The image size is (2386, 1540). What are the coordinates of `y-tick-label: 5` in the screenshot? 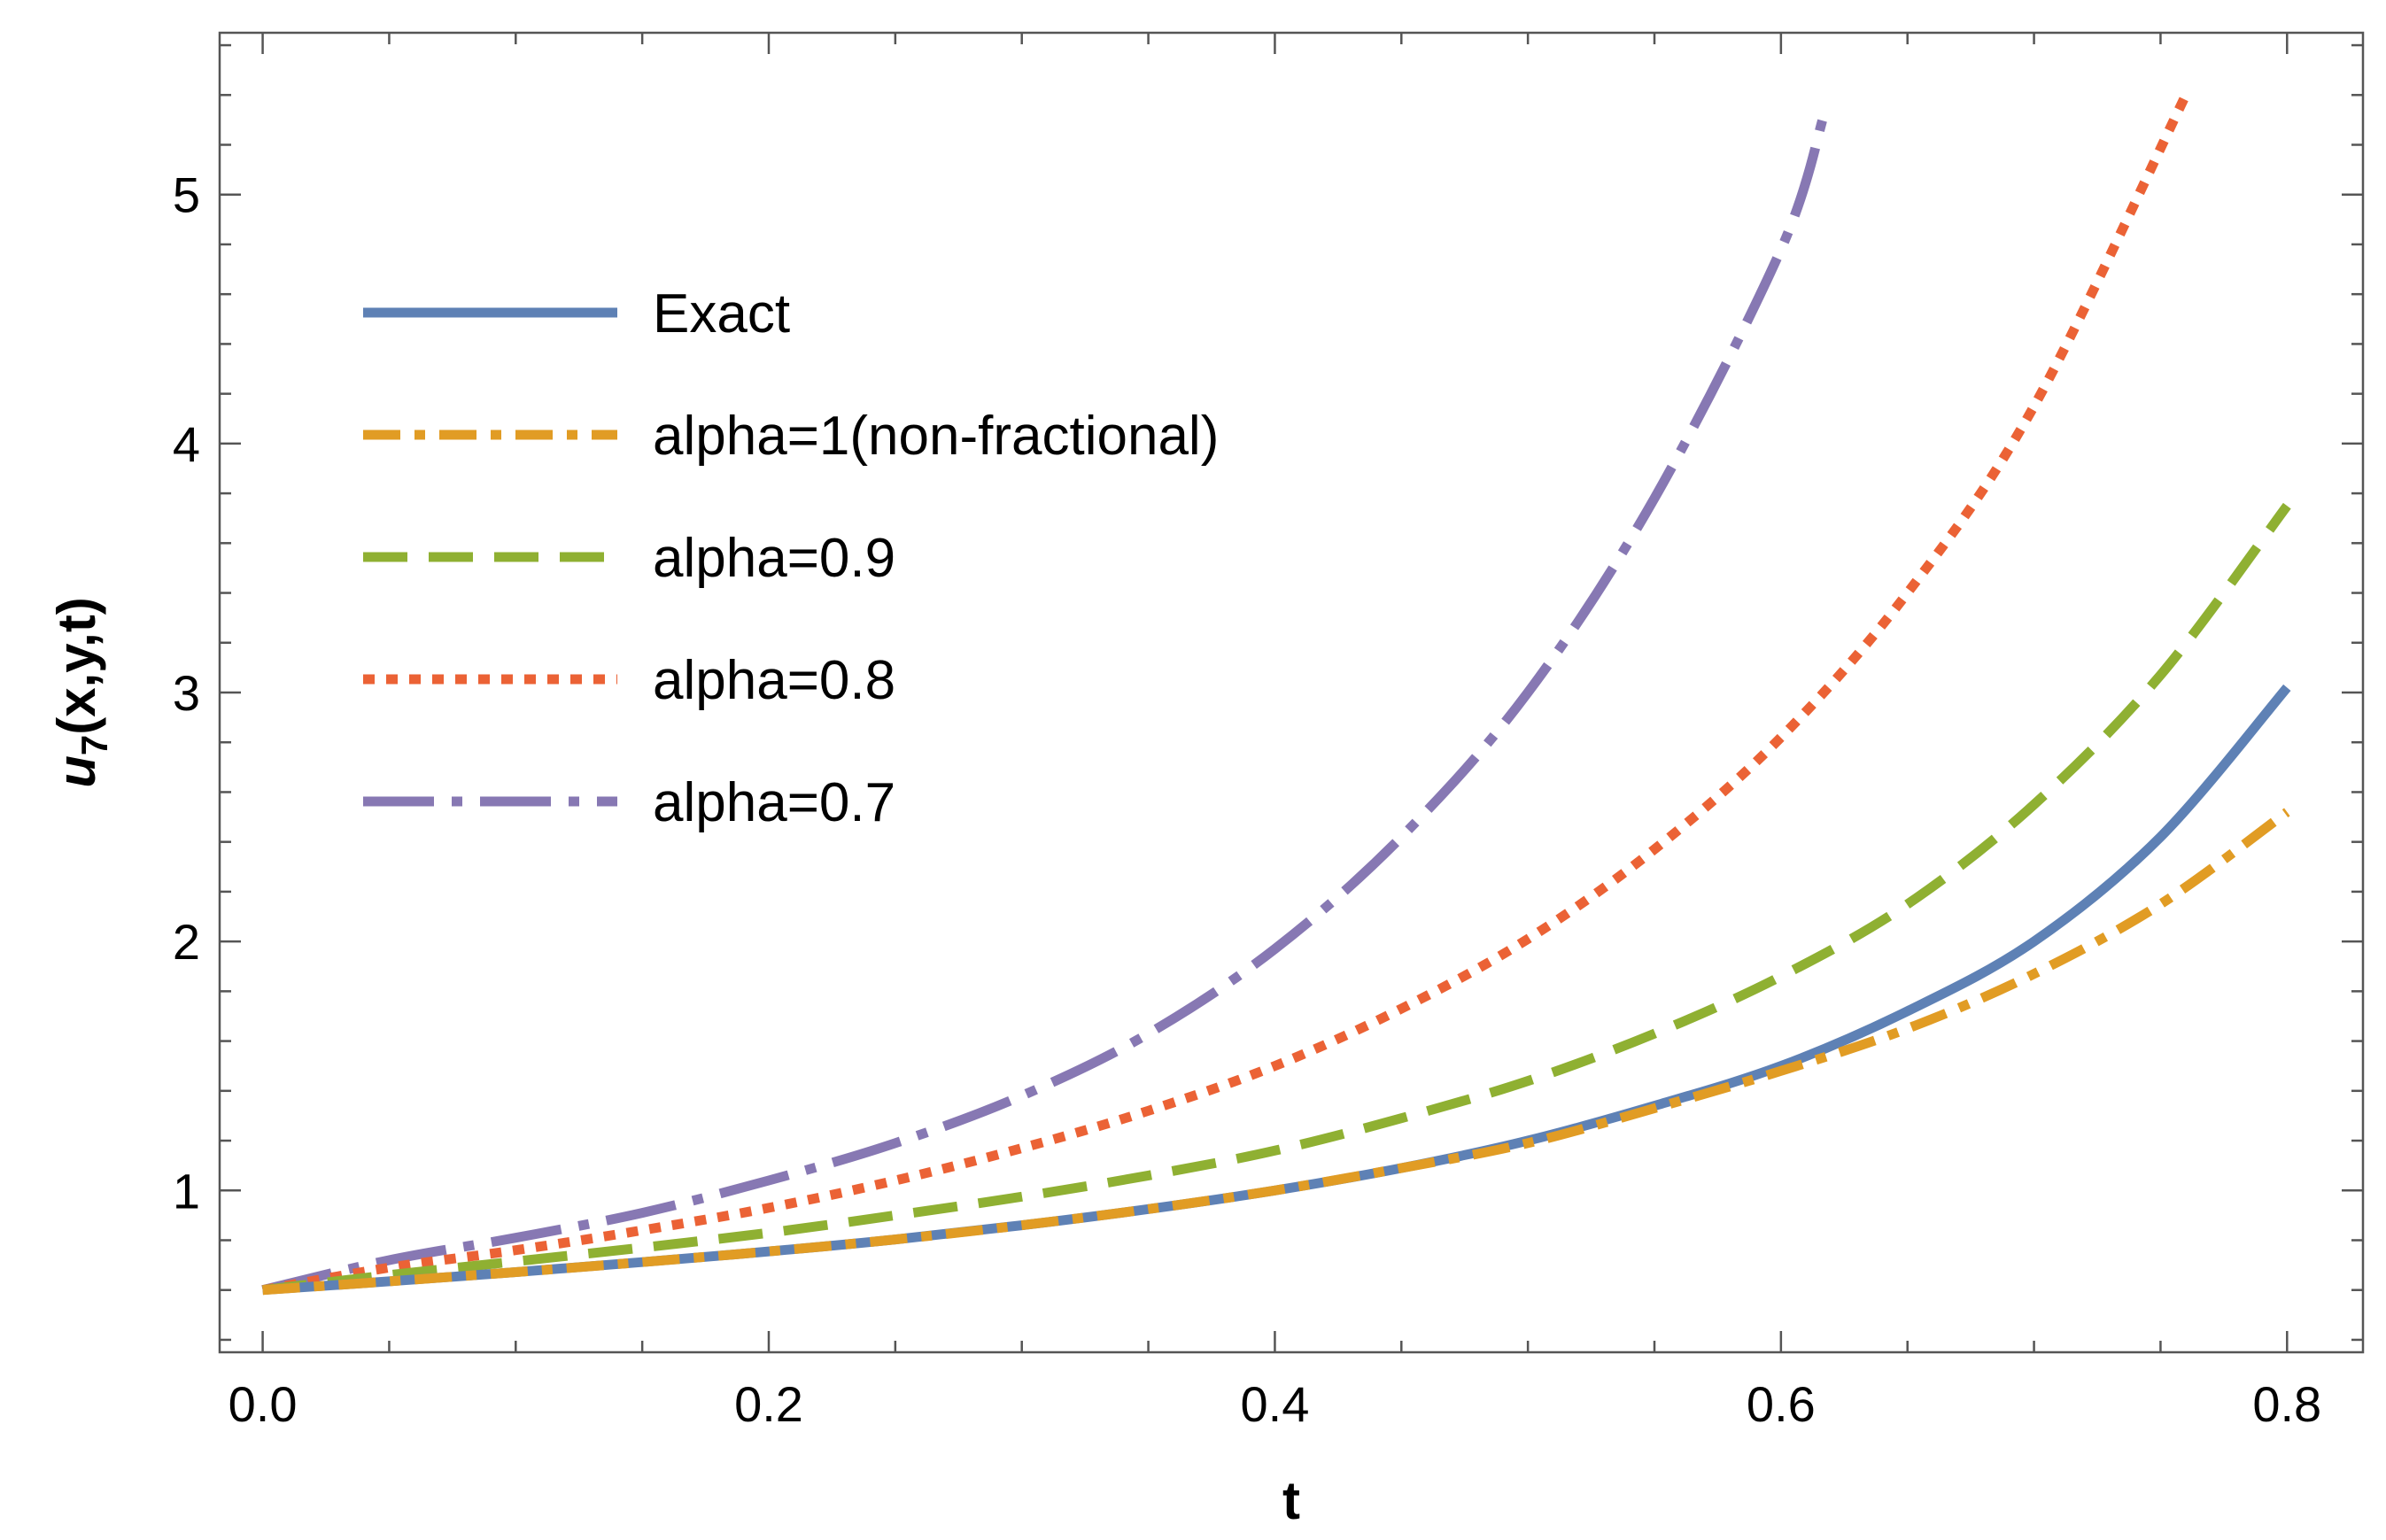 It's located at (186, 195).